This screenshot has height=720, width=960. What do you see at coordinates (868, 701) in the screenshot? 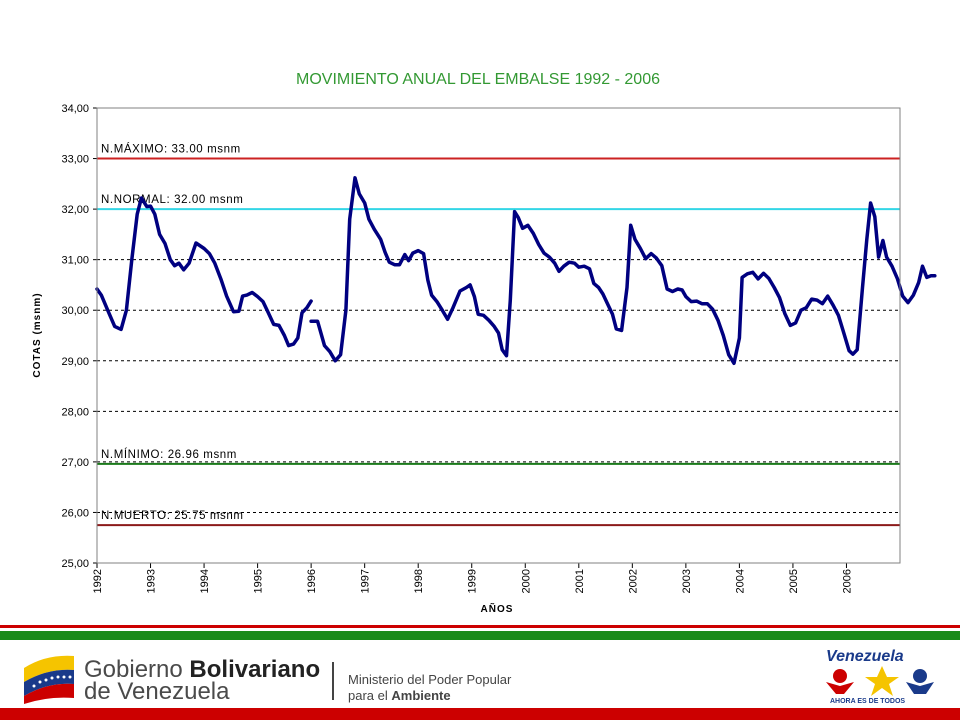
I see `venezuela-logo-tagline: AHORA ES DE TODOS` at bounding box center [868, 701].